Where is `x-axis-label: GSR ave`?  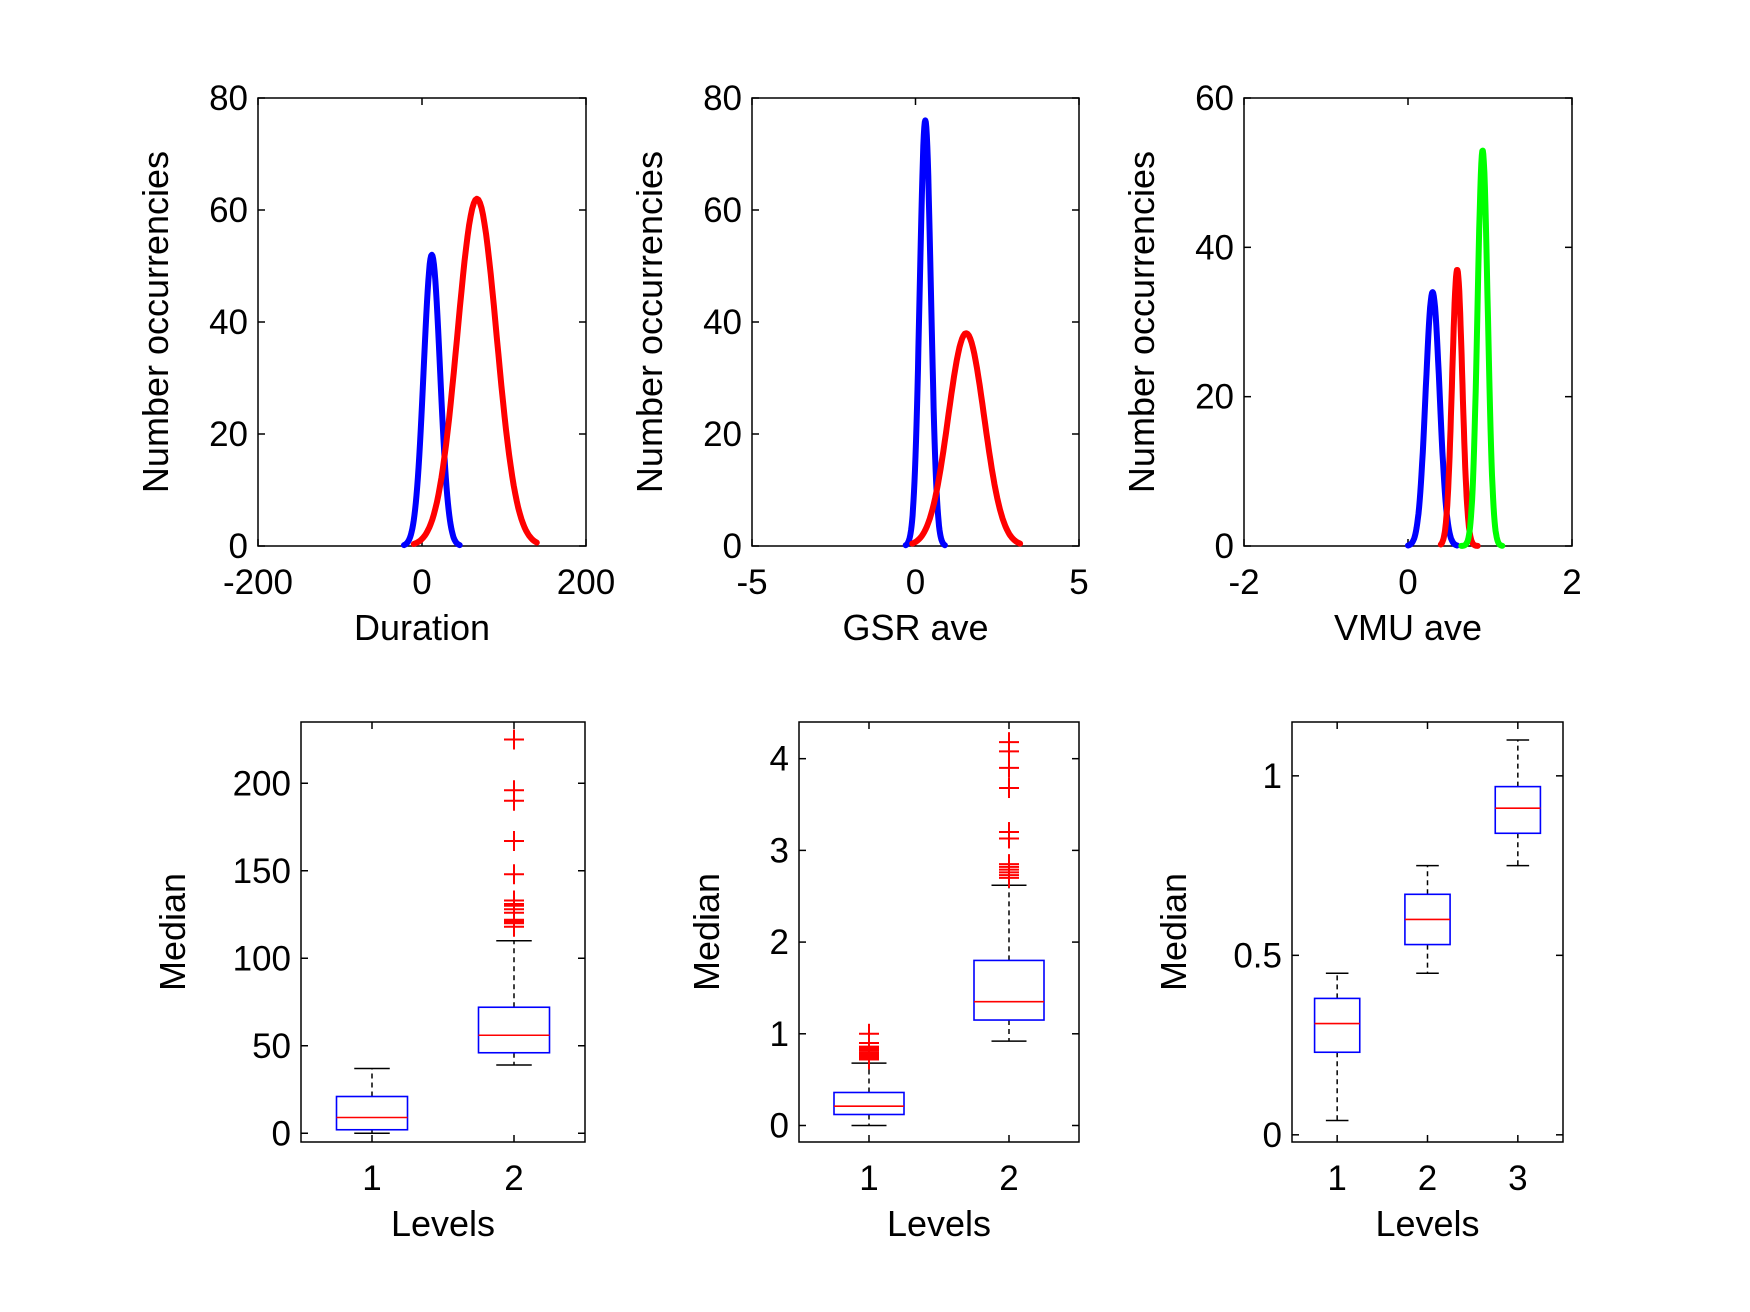 x-axis-label: GSR ave is located at coordinates (915, 627).